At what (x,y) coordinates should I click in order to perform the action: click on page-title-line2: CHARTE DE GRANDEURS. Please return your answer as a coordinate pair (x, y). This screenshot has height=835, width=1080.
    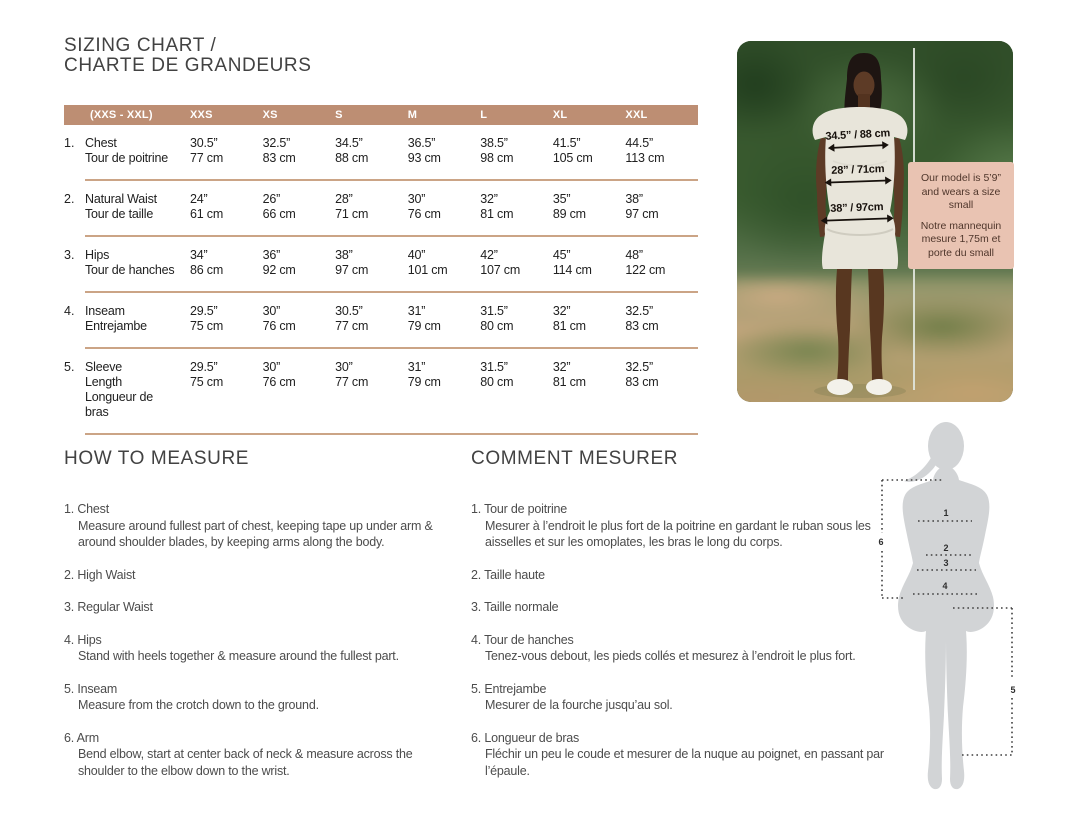
    Looking at the image, I should click on (188, 65).